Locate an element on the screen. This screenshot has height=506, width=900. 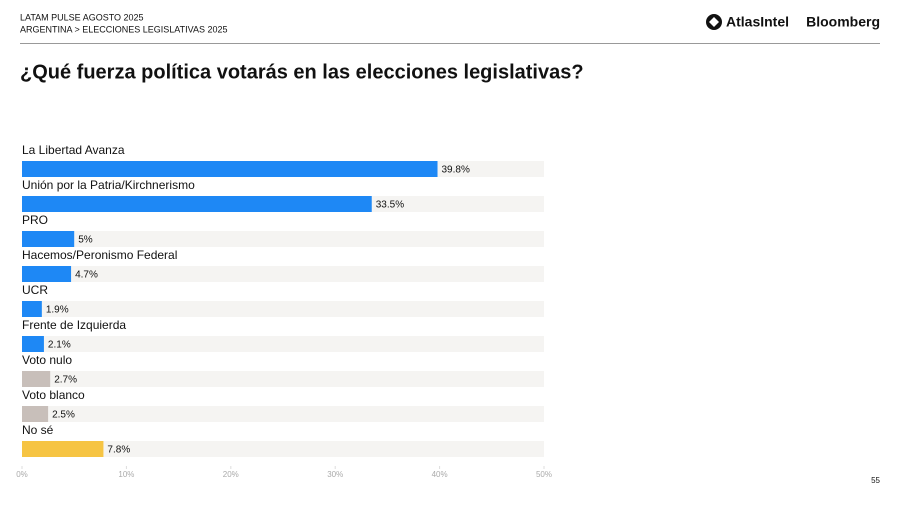
x-tick-label: 20% is located at coordinates (231, 474).